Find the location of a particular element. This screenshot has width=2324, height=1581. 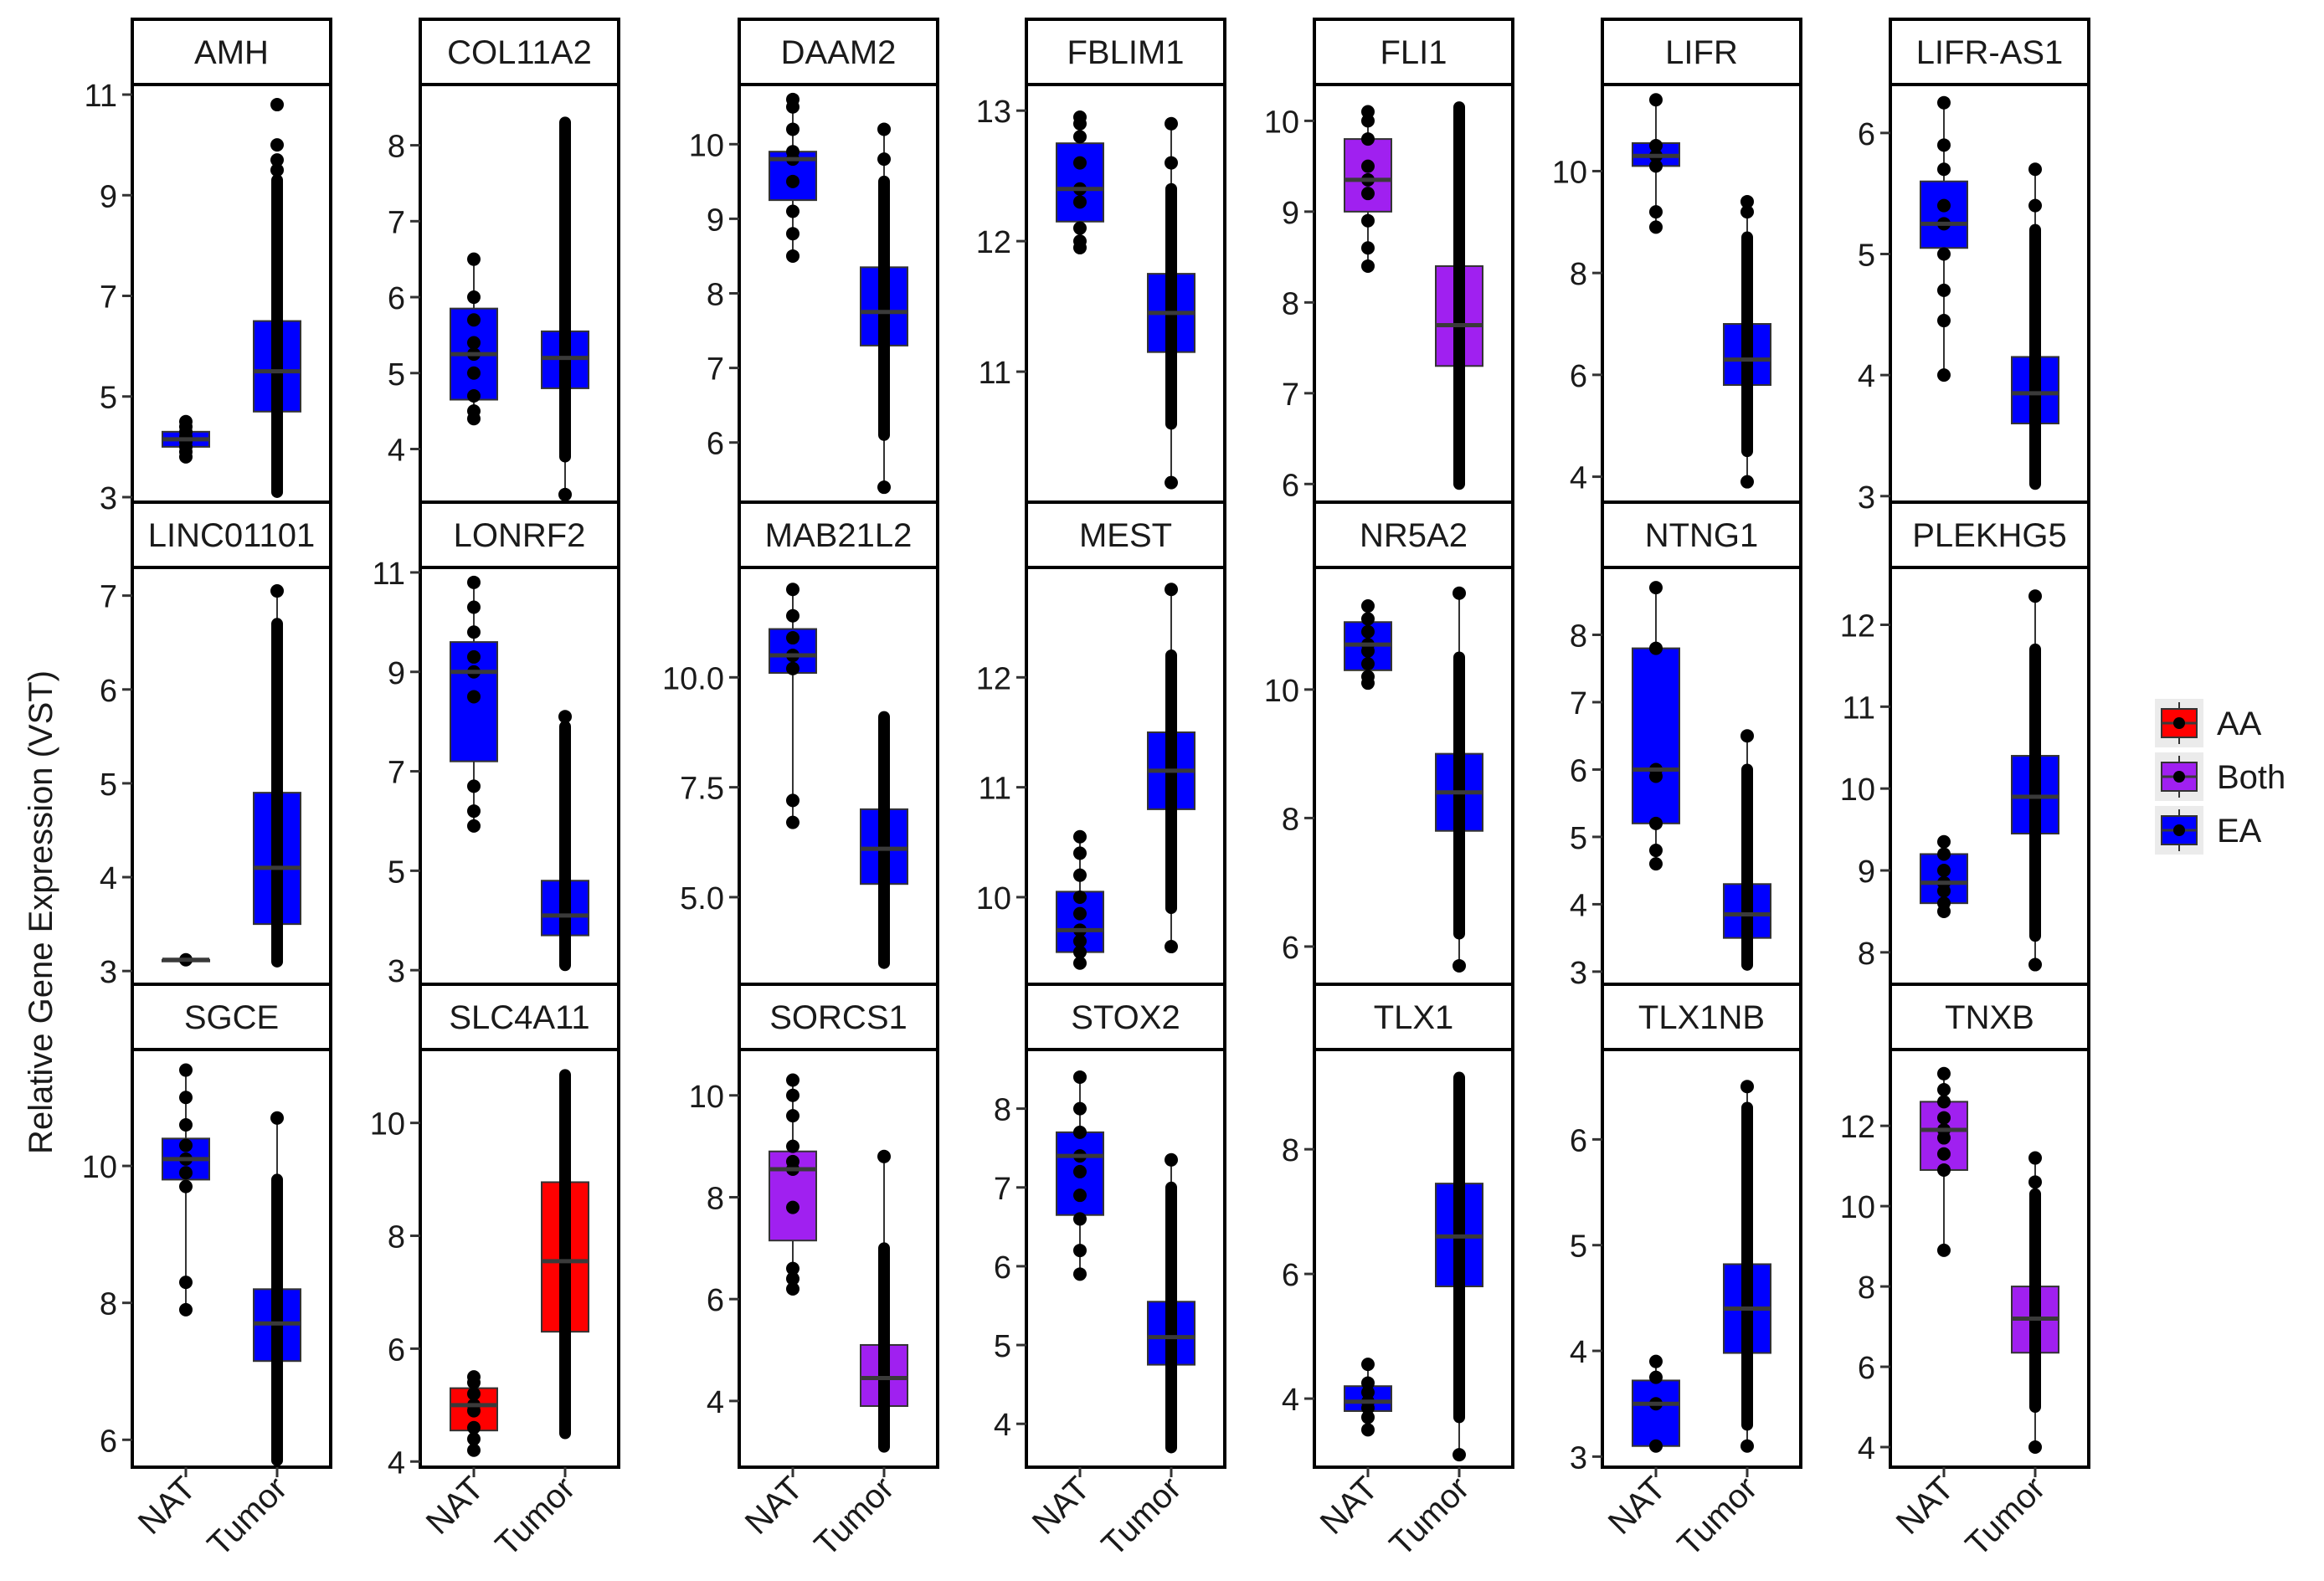

box-plekhg5-tumor is located at coordinates (2035, 780).